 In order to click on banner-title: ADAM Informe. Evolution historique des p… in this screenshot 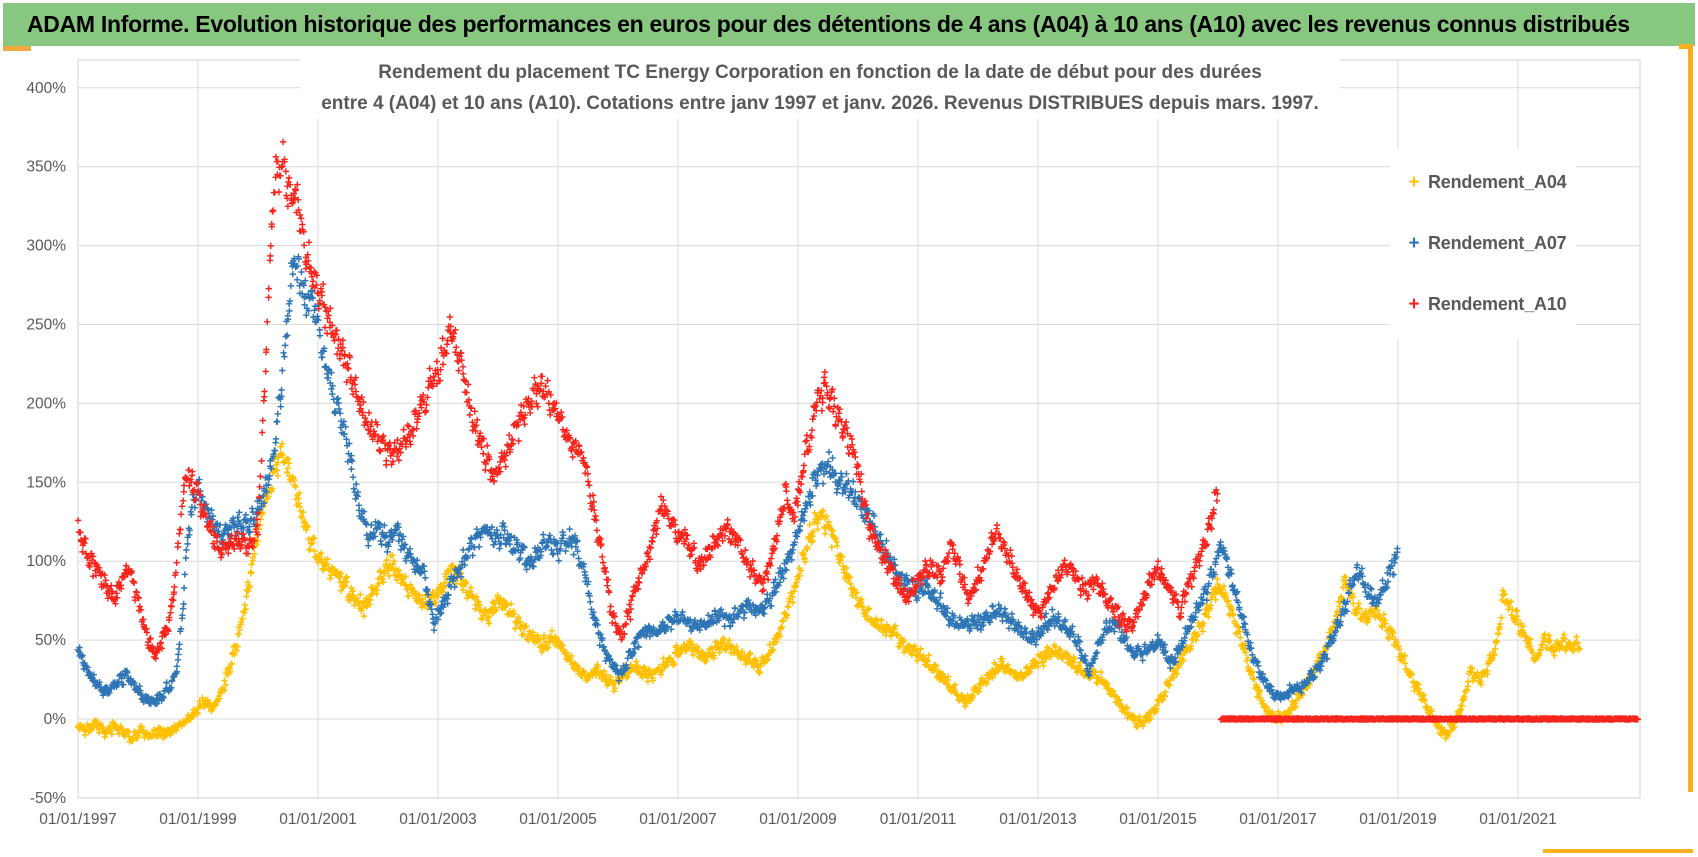, I will do `click(828, 24)`.